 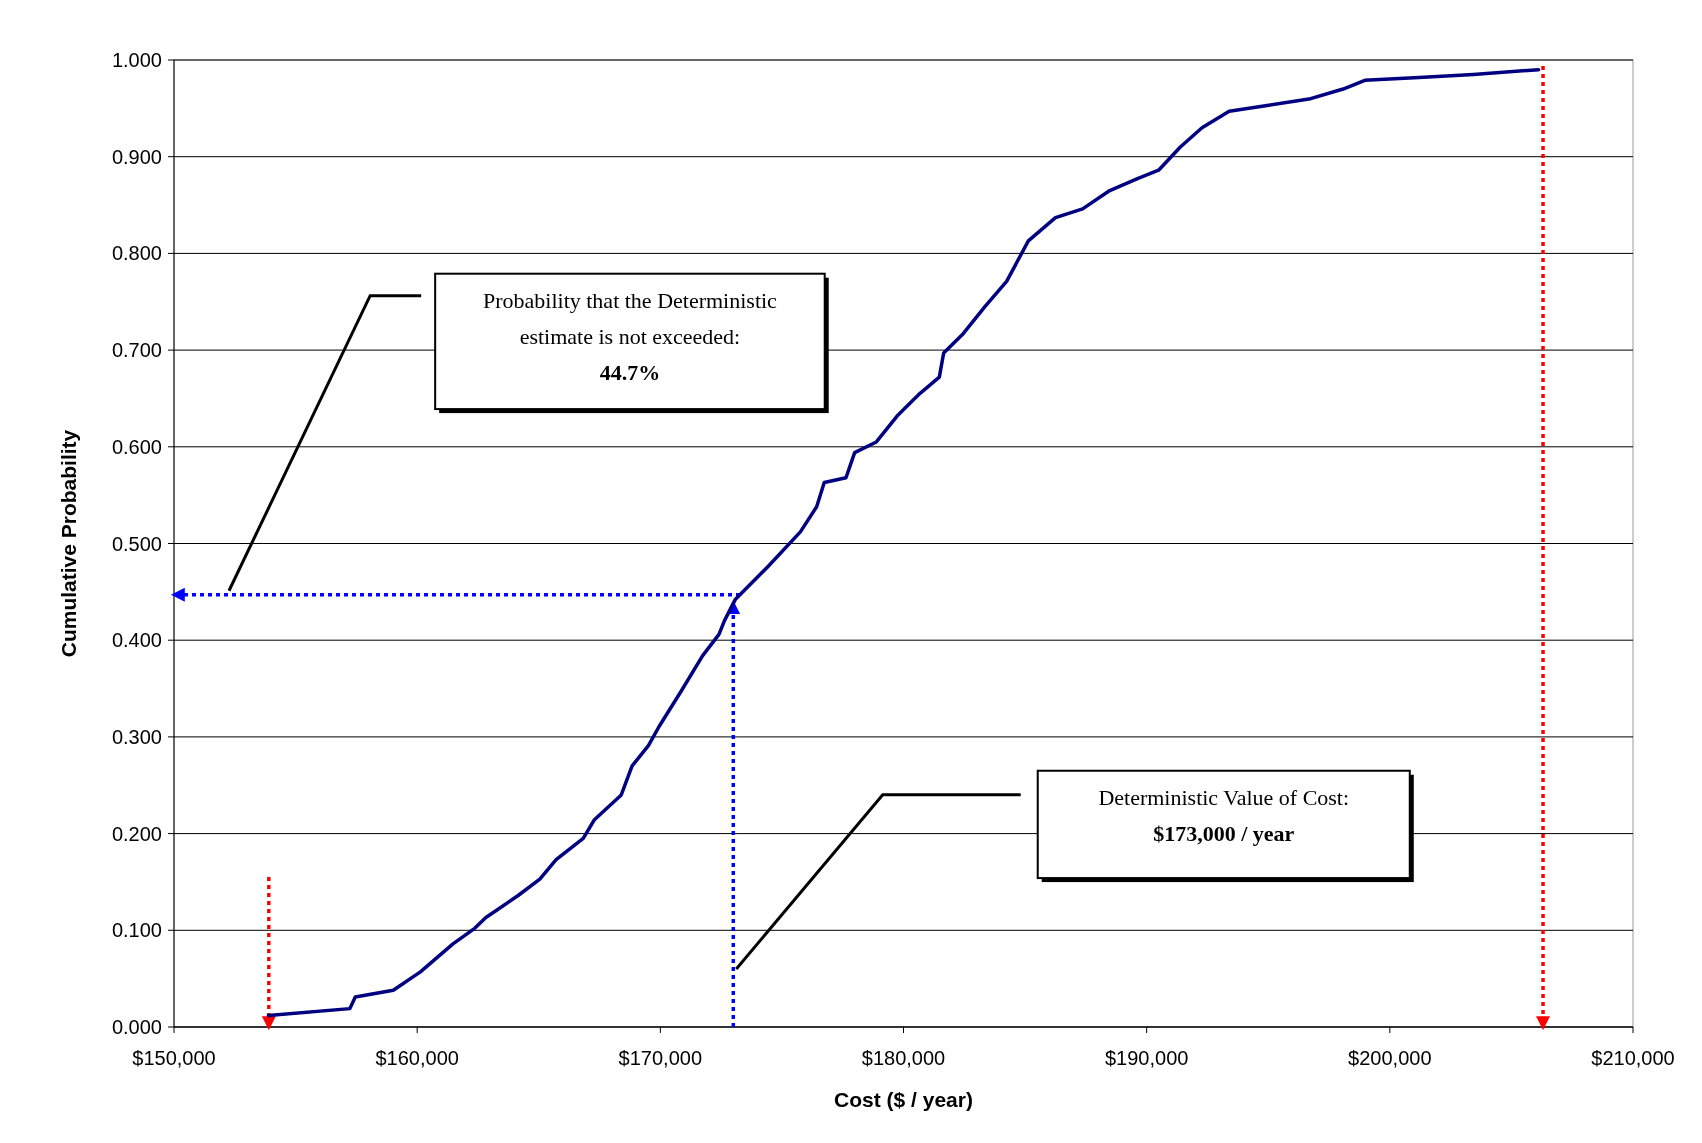 I want to click on x-axis-title: Cost ($ / year), so click(x=903, y=1099).